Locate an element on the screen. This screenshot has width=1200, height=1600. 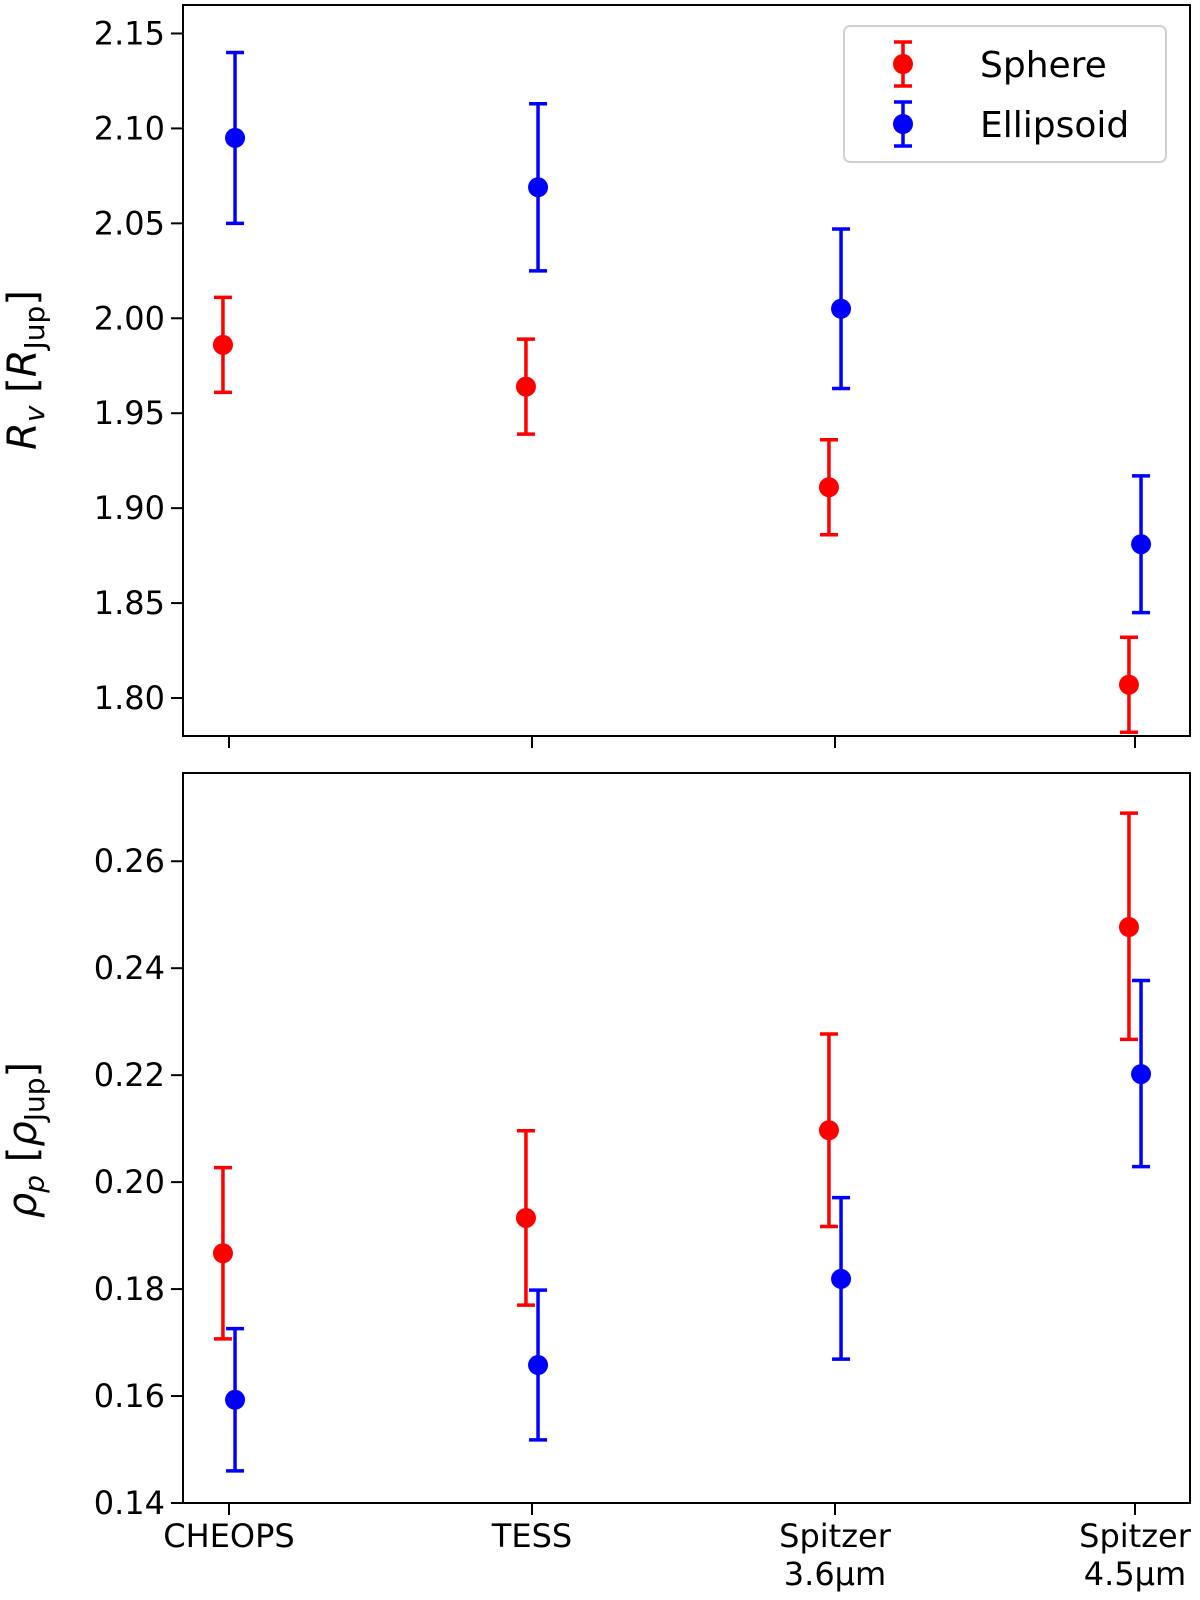
x-tick-label: Spitzer 4.5μm is located at coordinates (1135, 1555).